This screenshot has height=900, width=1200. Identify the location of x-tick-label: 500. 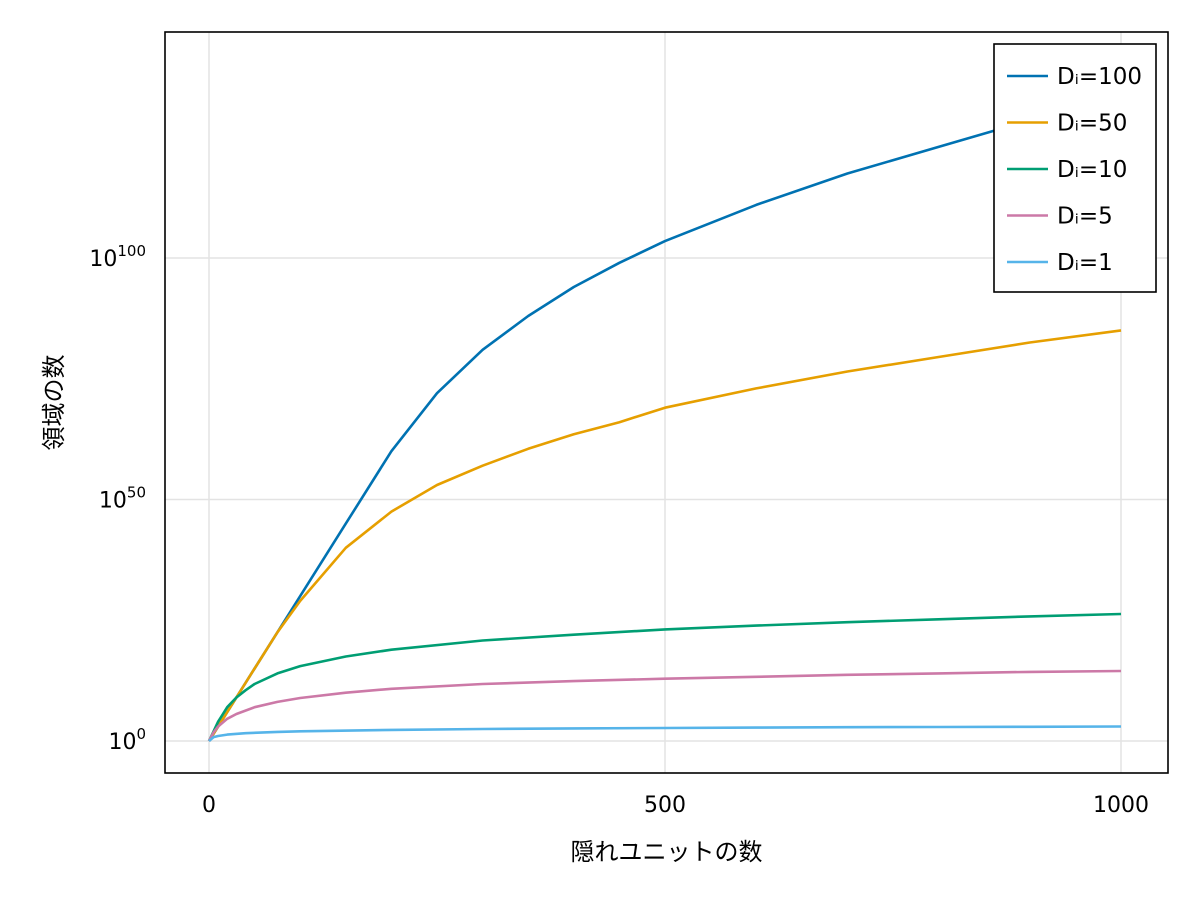
(665, 805).